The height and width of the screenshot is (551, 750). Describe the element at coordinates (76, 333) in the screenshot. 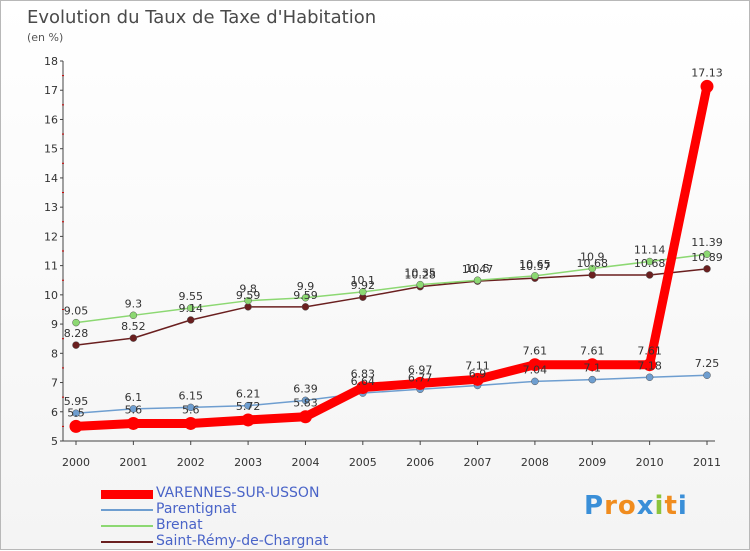

I see `data-label: 8.28` at that location.